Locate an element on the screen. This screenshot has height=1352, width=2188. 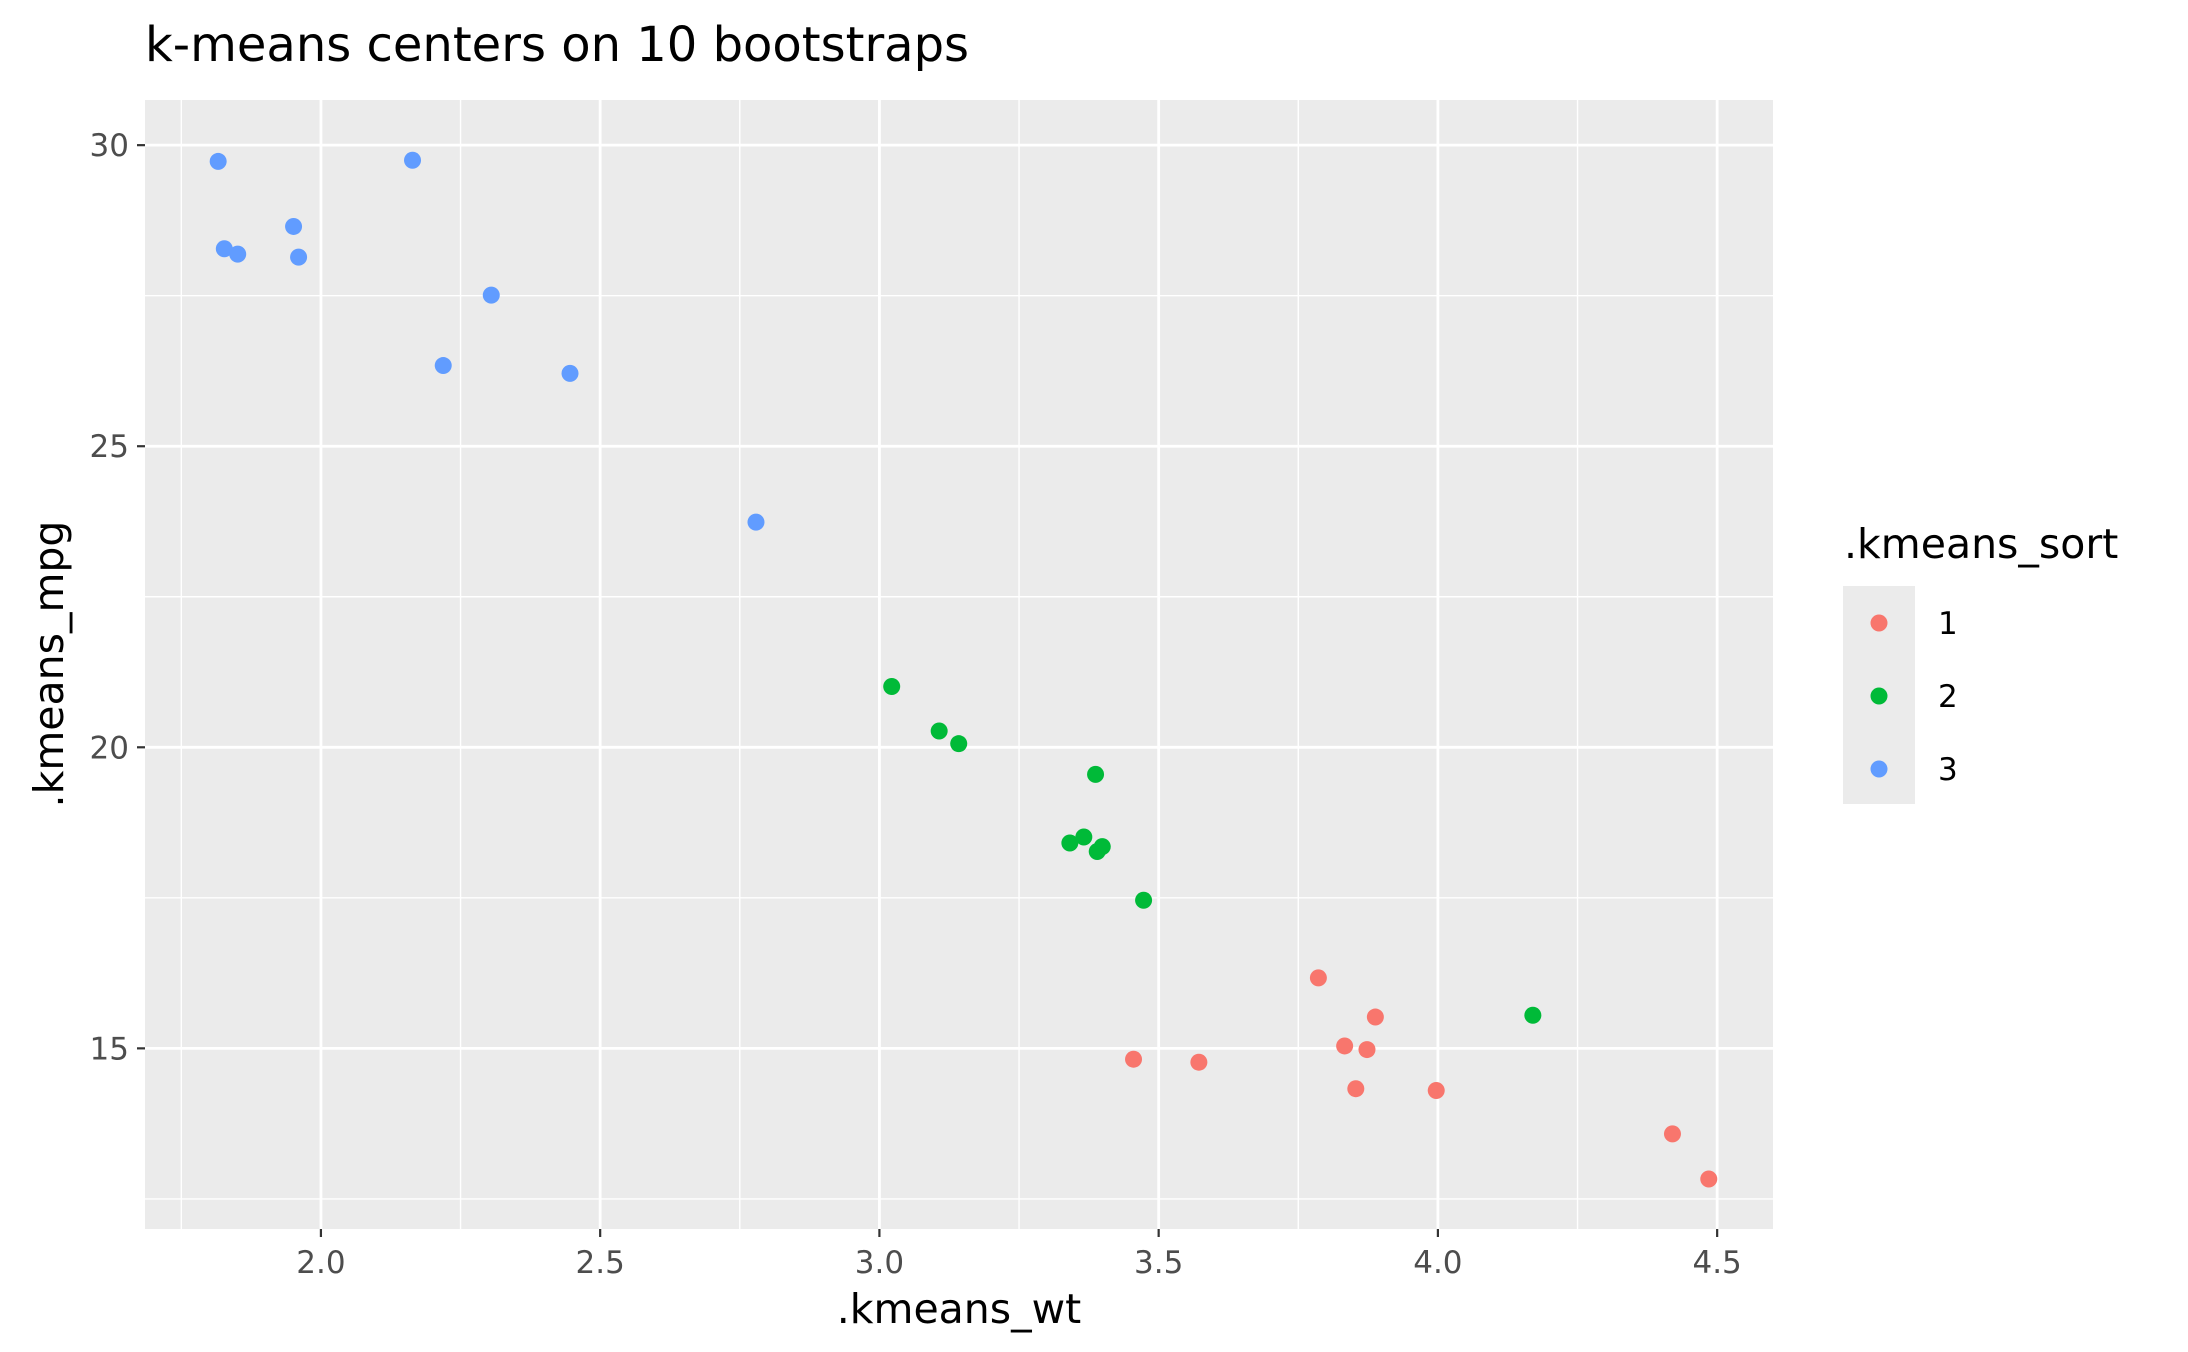
legend: .kmeans_sort 1 2 3 is located at coordinates (1980, 662).